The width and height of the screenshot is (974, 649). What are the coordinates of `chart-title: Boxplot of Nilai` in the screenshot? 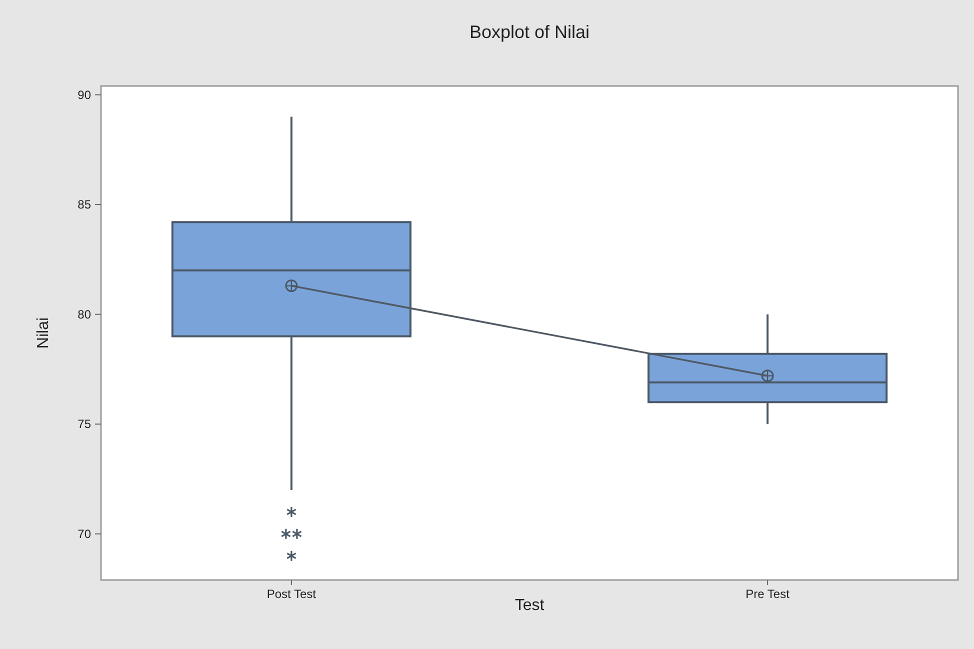 It's located at (529, 32).